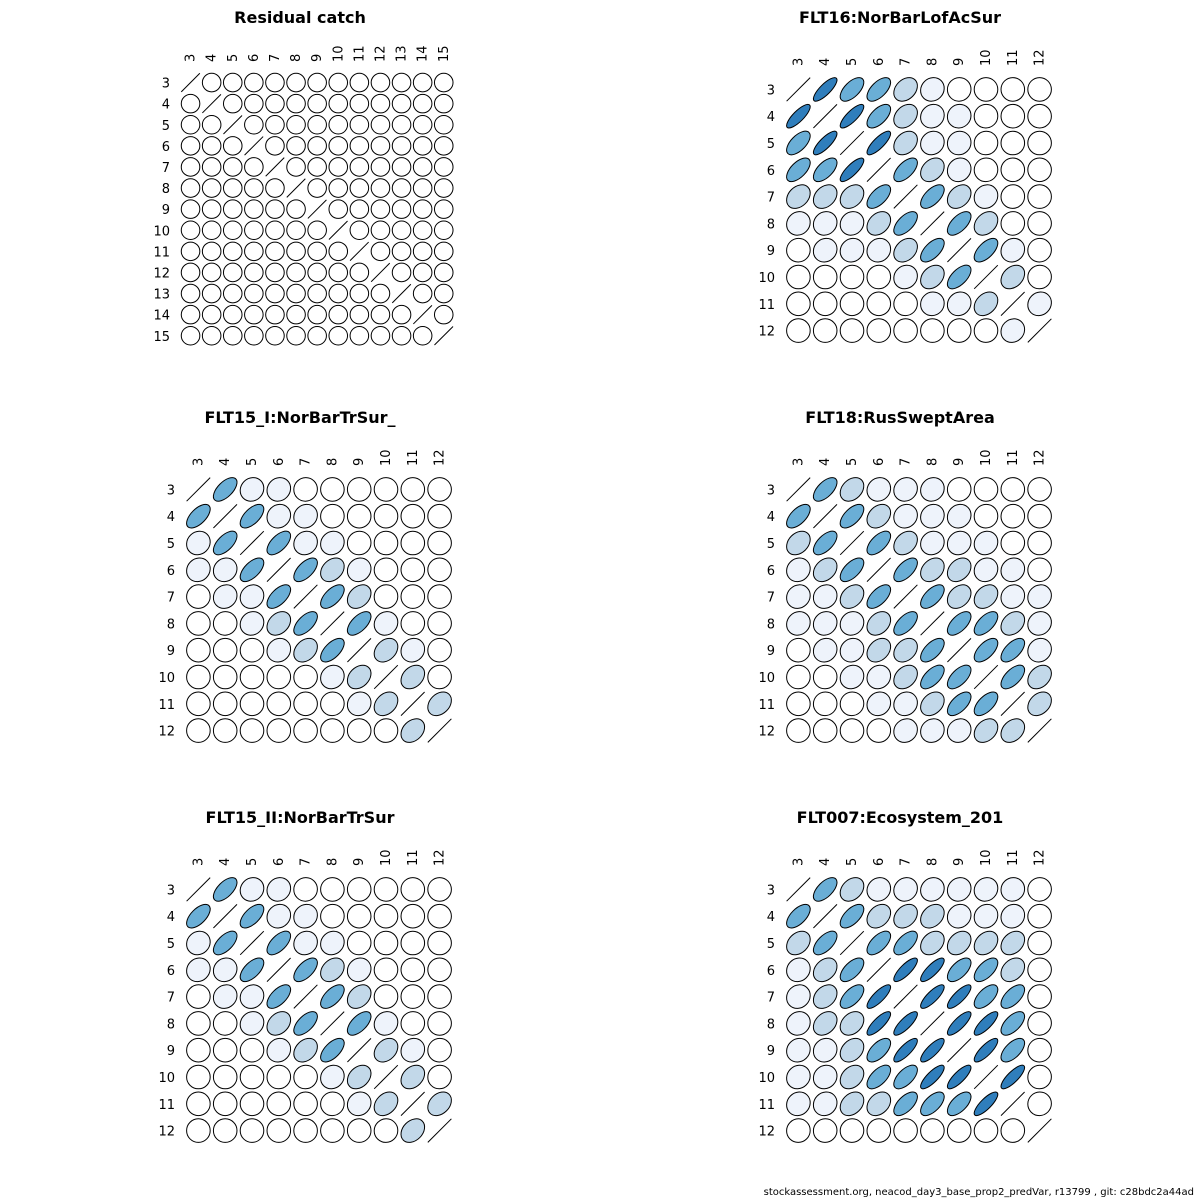 This screenshot has height=1200, width=1200. Describe the element at coordinates (771, 117) in the screenshot. I see `row-tick-label: 4` at that location.